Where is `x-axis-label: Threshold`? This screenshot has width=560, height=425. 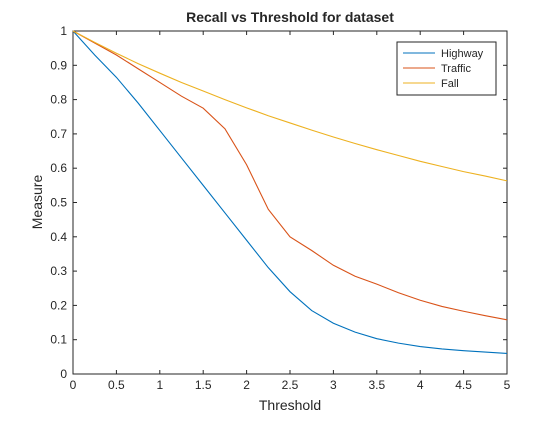
x-axis-label: Threshold is located at coordinates (290, 405).